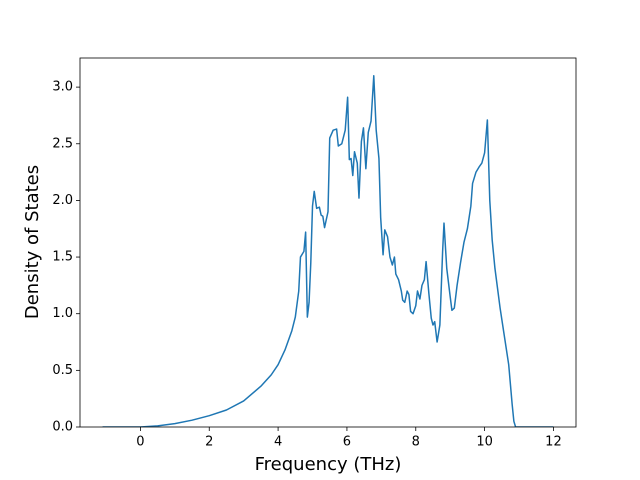 This screenshot has width=640, height=480. What do you see at coordinates (62, 257) in the screenshot?
I see `y-tick-label: 1.5` at bounding box center [62, 257].